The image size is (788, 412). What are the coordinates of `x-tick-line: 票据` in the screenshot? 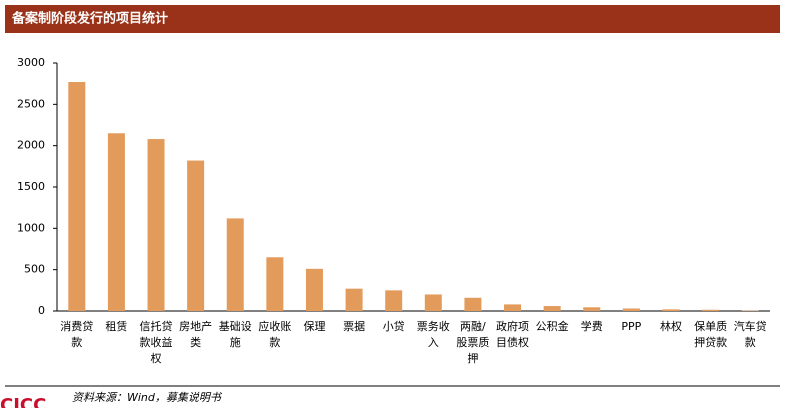 It's located at (354, 326).